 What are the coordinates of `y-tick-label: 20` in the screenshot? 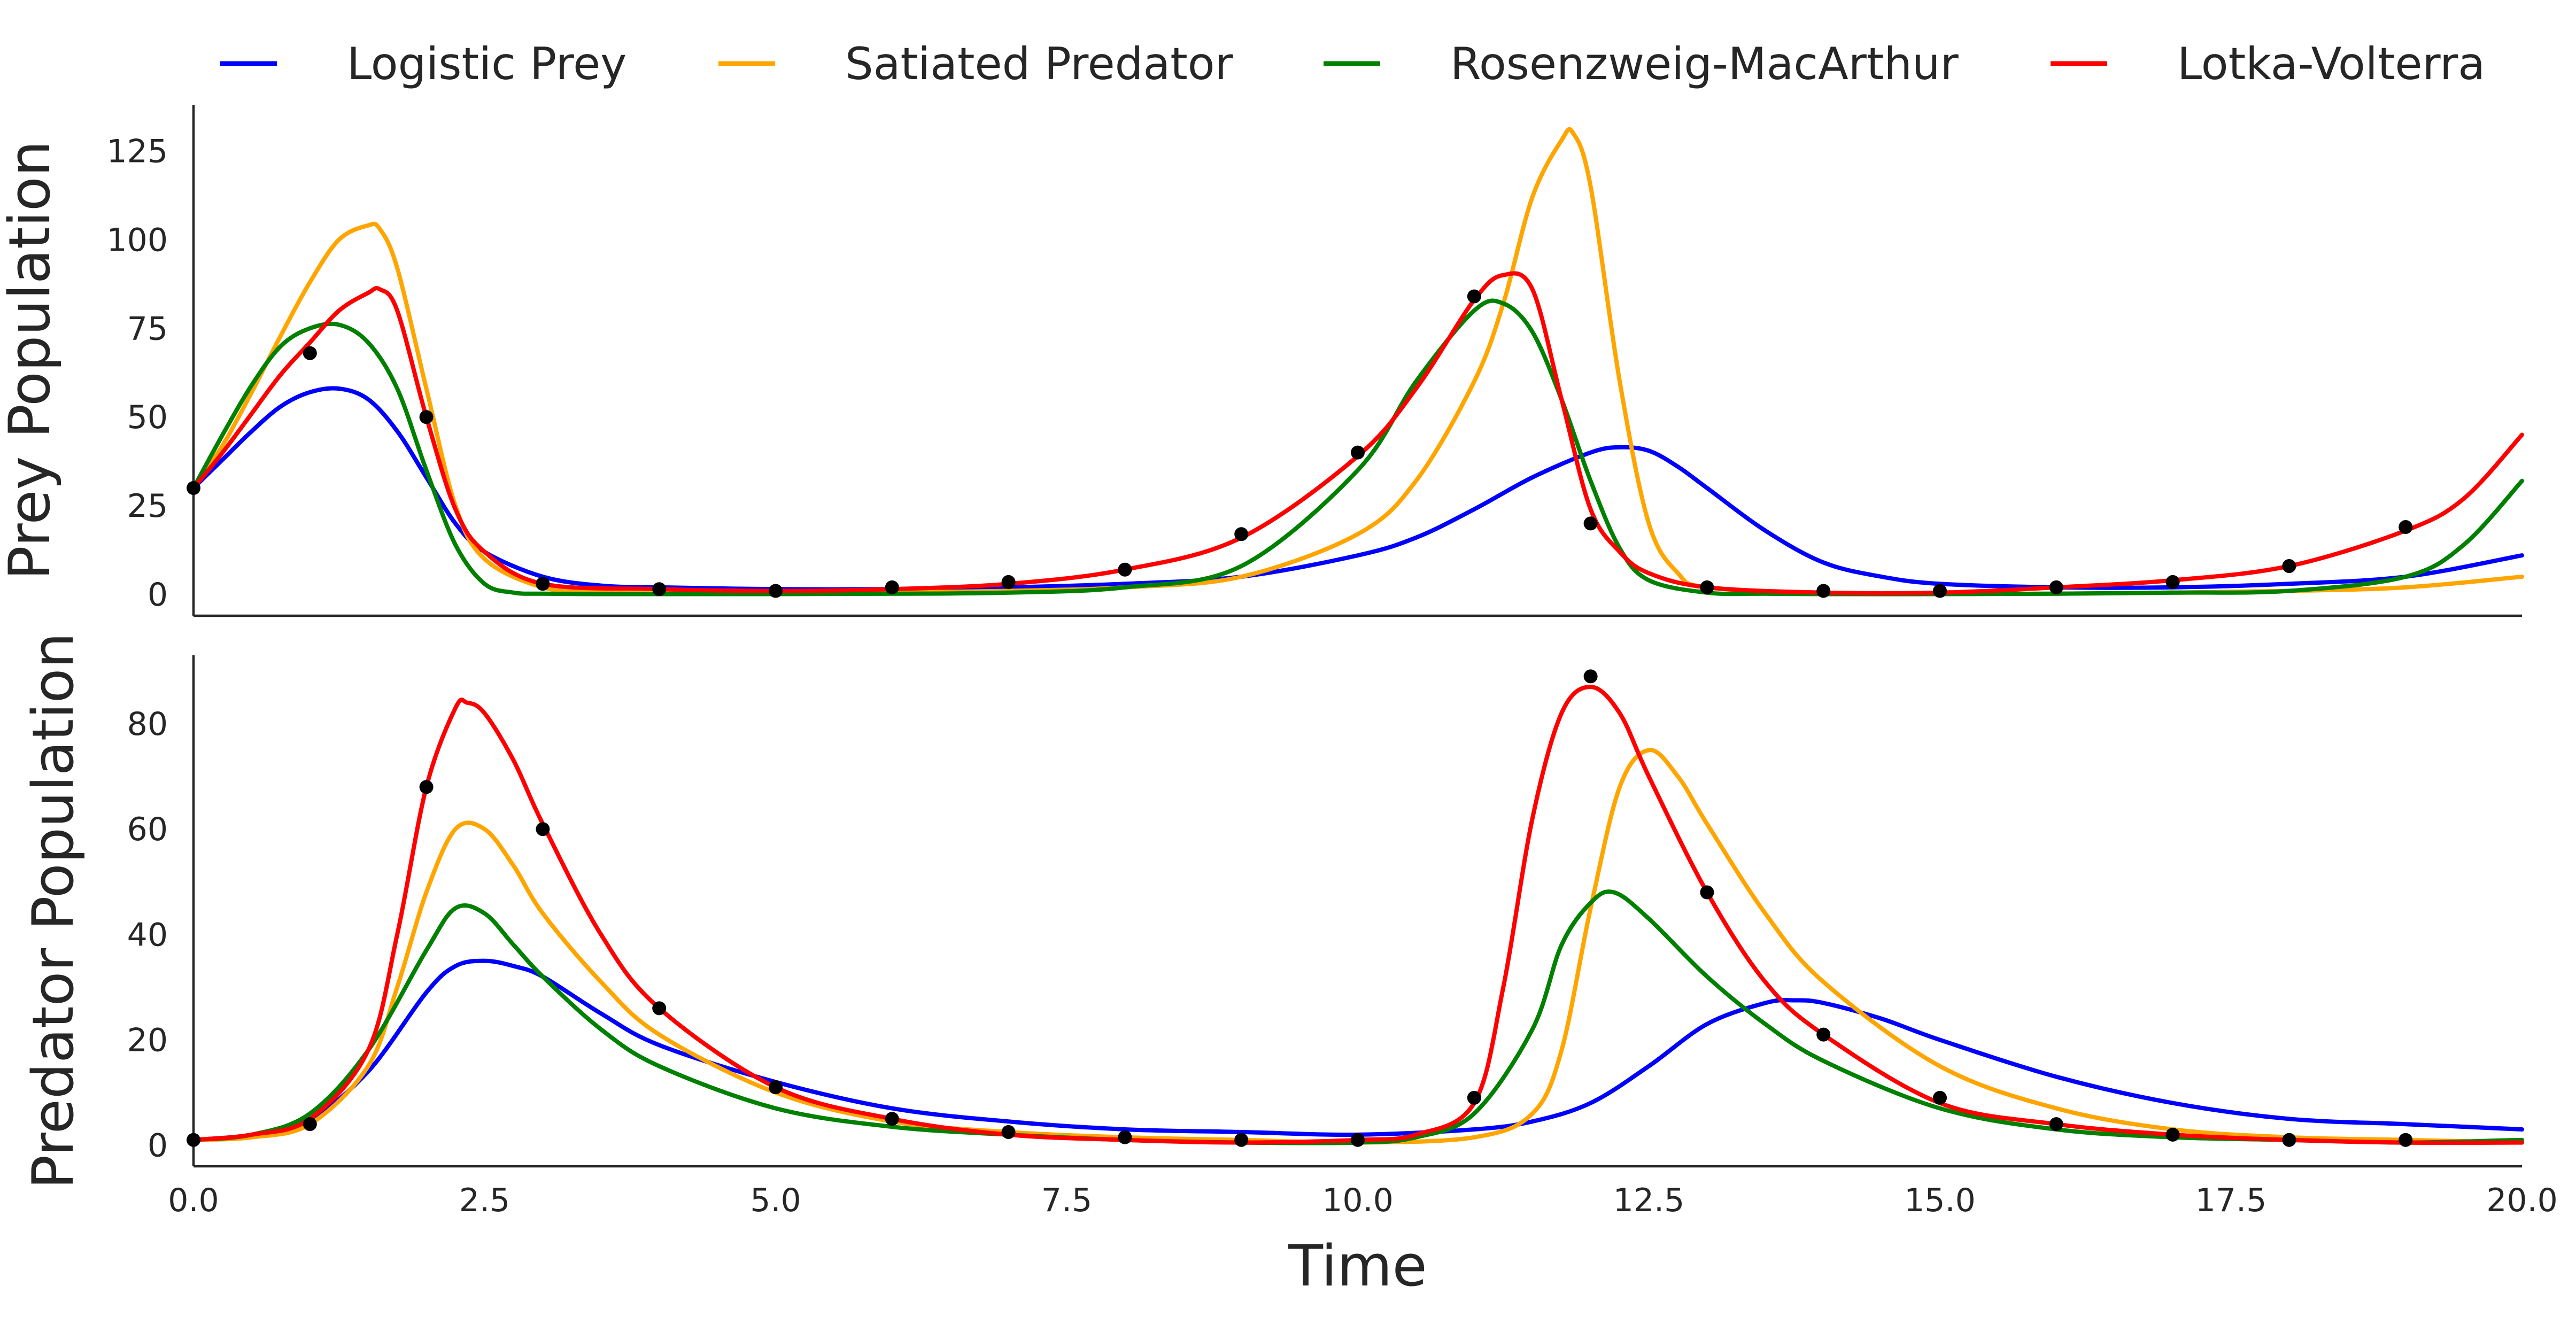 It's located at (147, 1040).